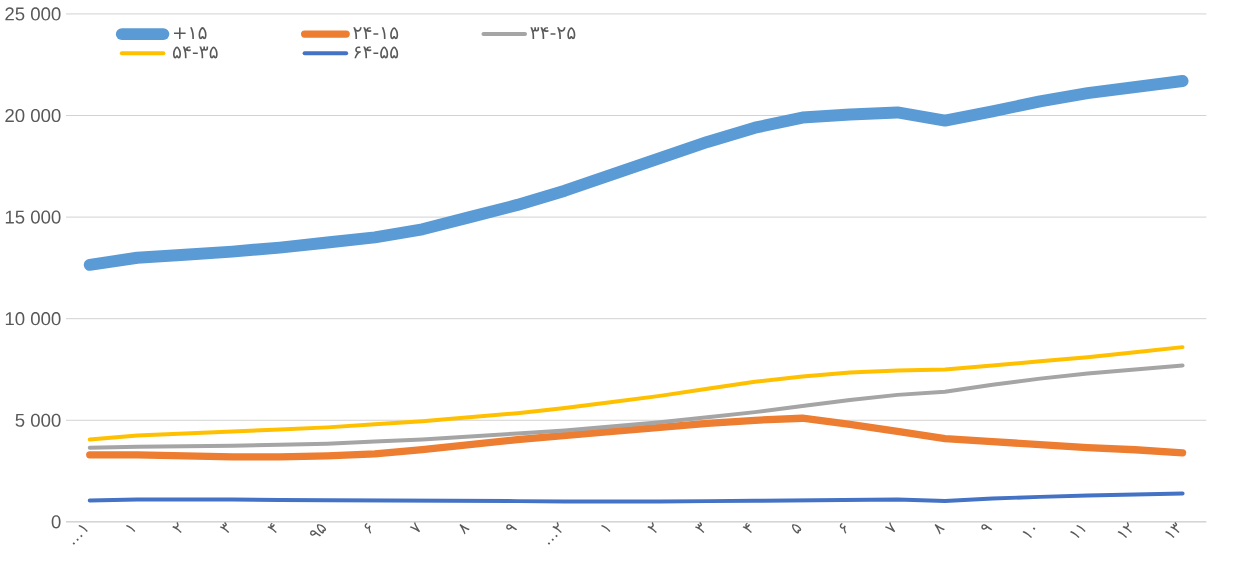  Describe the element at coordinates (318, 530) in the screenshot. I see `x-tick-label: ۹۵` at that location.